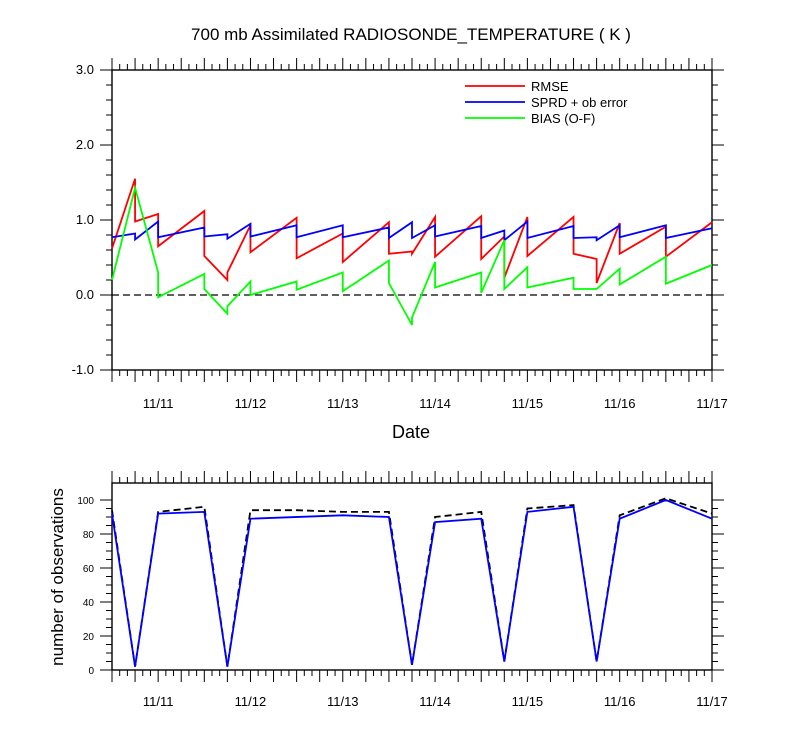 The height and width of the screenshot is (755, 800). I want to click on top-y-tick-label: 1.0, so click(85, 219).